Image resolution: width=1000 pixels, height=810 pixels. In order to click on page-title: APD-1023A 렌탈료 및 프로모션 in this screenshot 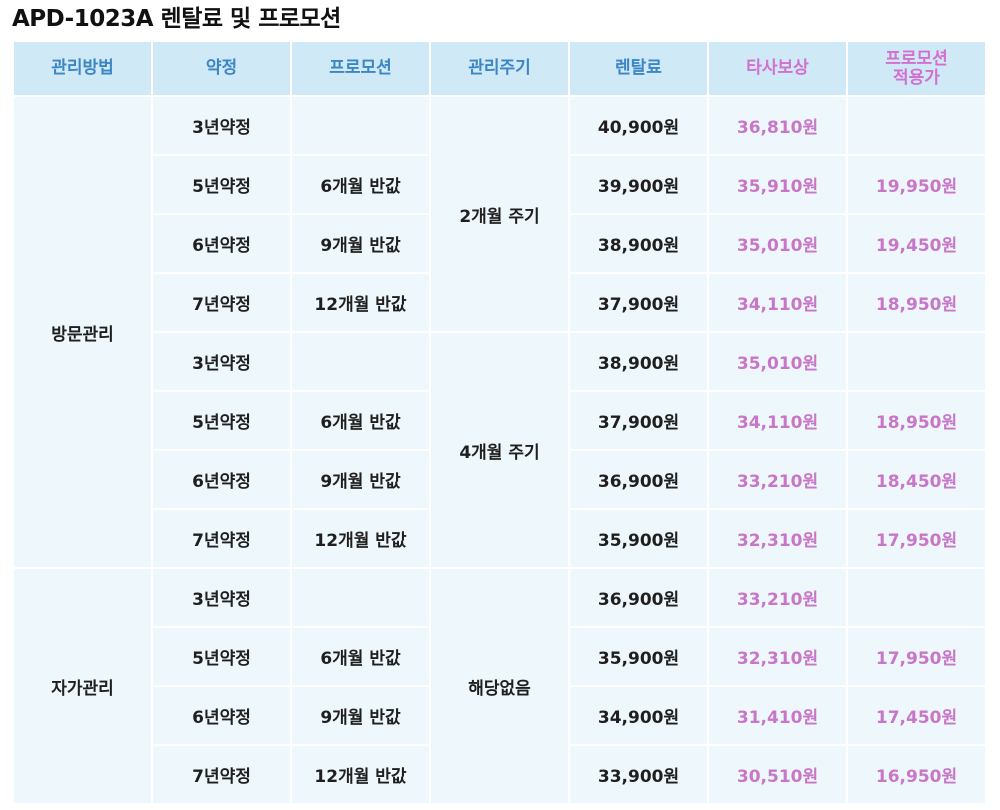, I will do `click(176, 19)`.